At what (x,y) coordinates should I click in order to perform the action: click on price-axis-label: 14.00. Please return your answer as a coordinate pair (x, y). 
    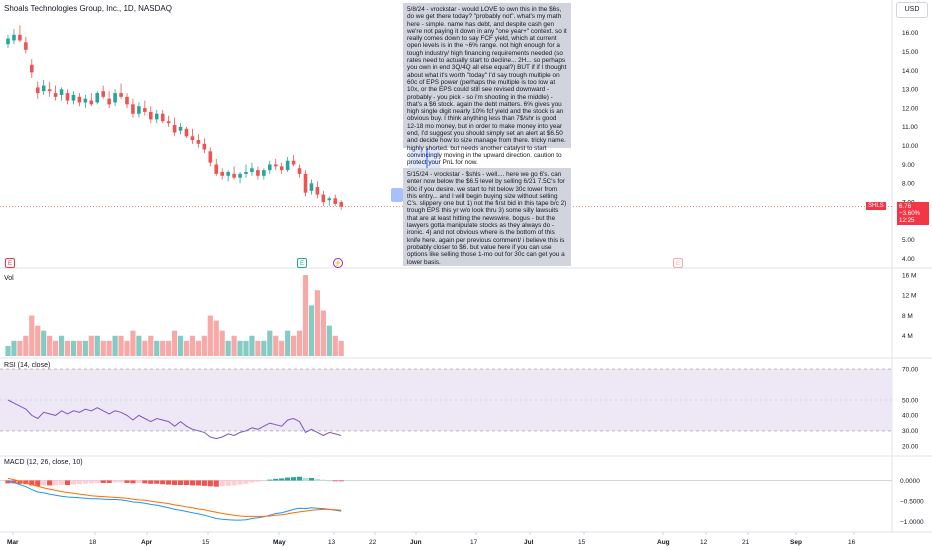
    Looking at the image, I should click on (910, 71).